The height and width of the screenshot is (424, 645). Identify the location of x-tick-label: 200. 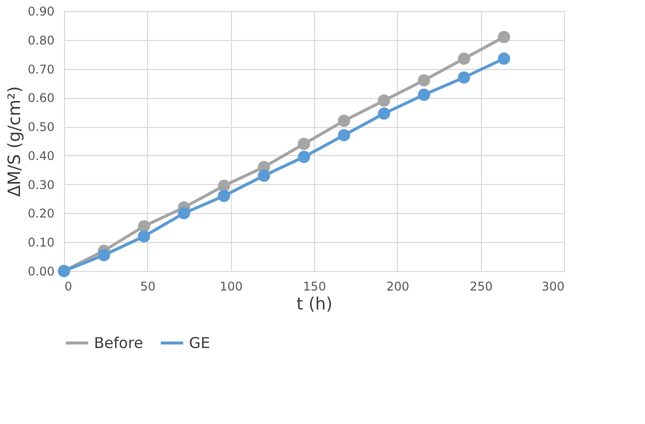
(398, 287).